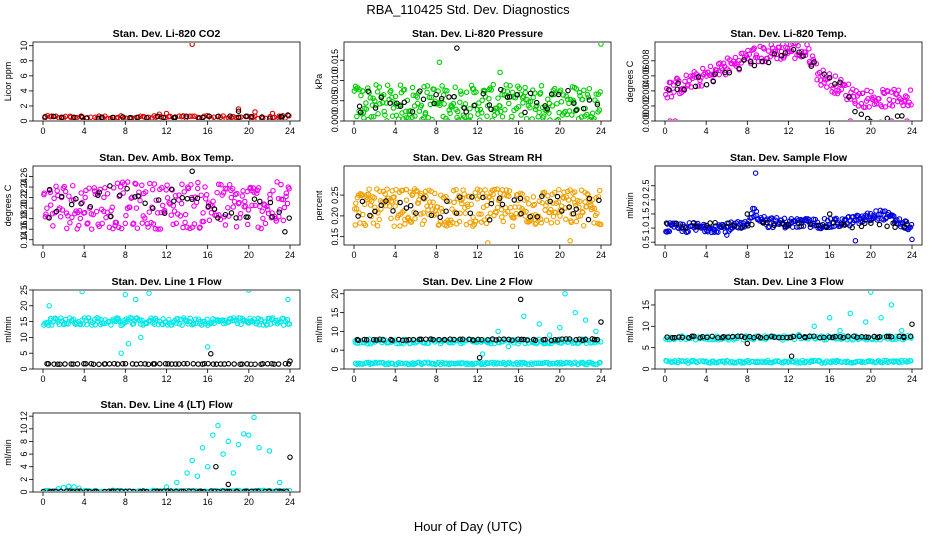 Image resolution: width=936 pixels, height=545 pixels. What do you see at coordinates (42, 255) in the screenshot?
I see `x-tick-label: 0` at bounding box center [42, 255].